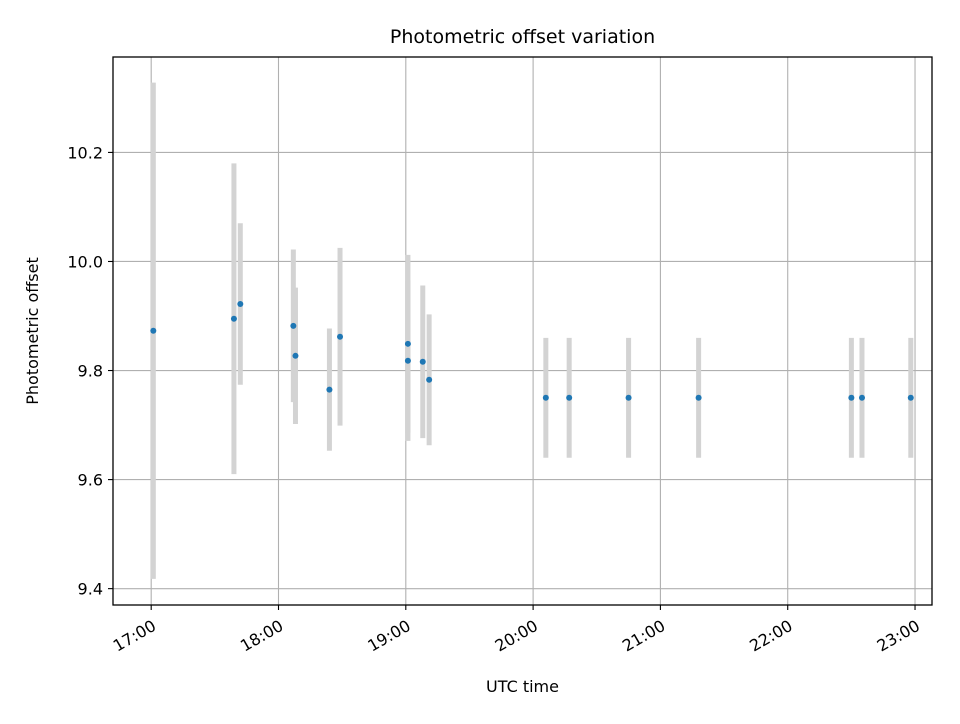 The width and height of the screenshot is (960, 724). Describe the element at coordinates (32, 331) in the screenshot. I see `y-axis-label: Photometric offset` at that location.